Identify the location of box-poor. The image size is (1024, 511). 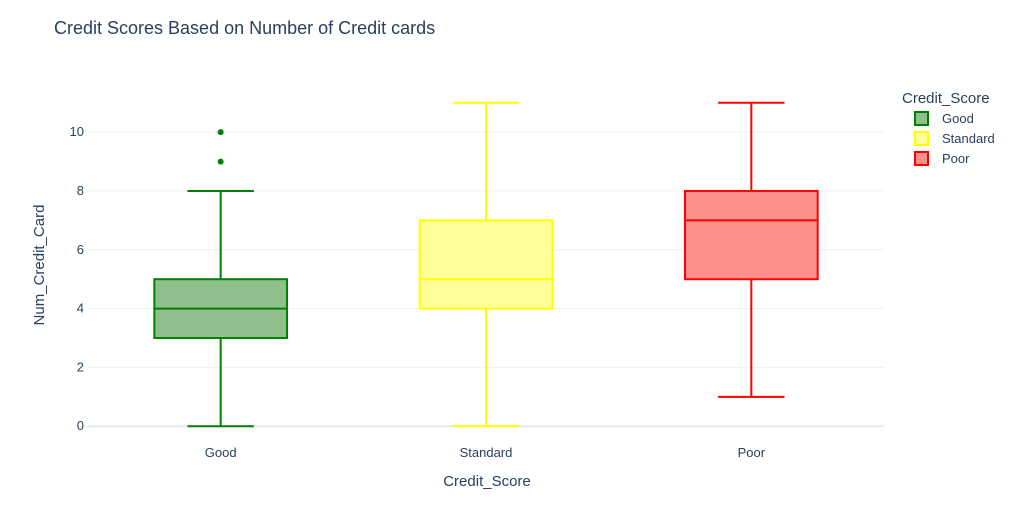
(751, 249).